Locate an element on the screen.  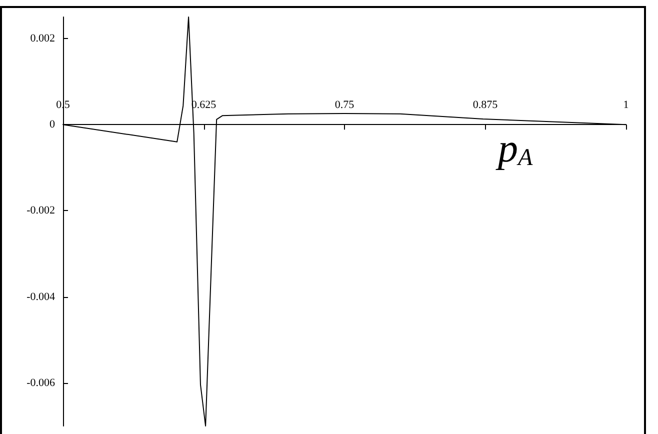
y-tick-label: 0 is located at coordinates (53, 124).